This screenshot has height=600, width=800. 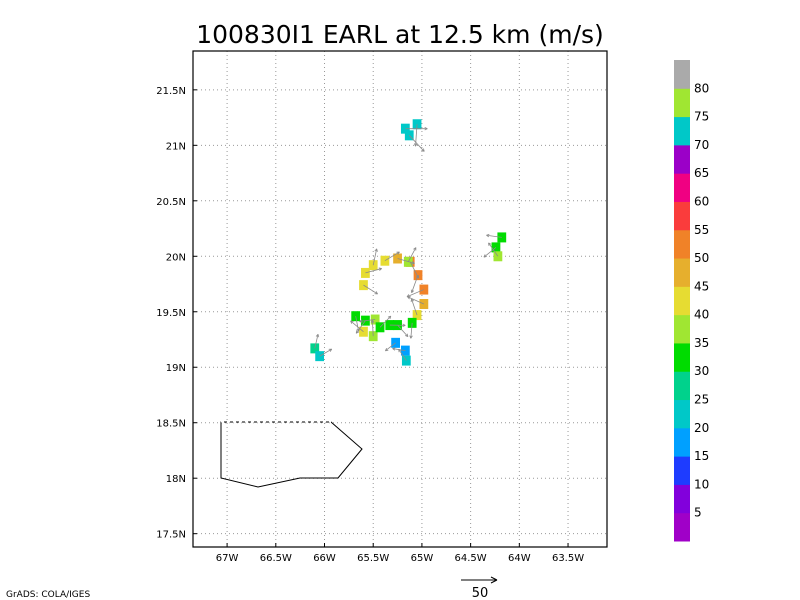 I want to click on reference-vector: 50, so click(x=479, y=588).